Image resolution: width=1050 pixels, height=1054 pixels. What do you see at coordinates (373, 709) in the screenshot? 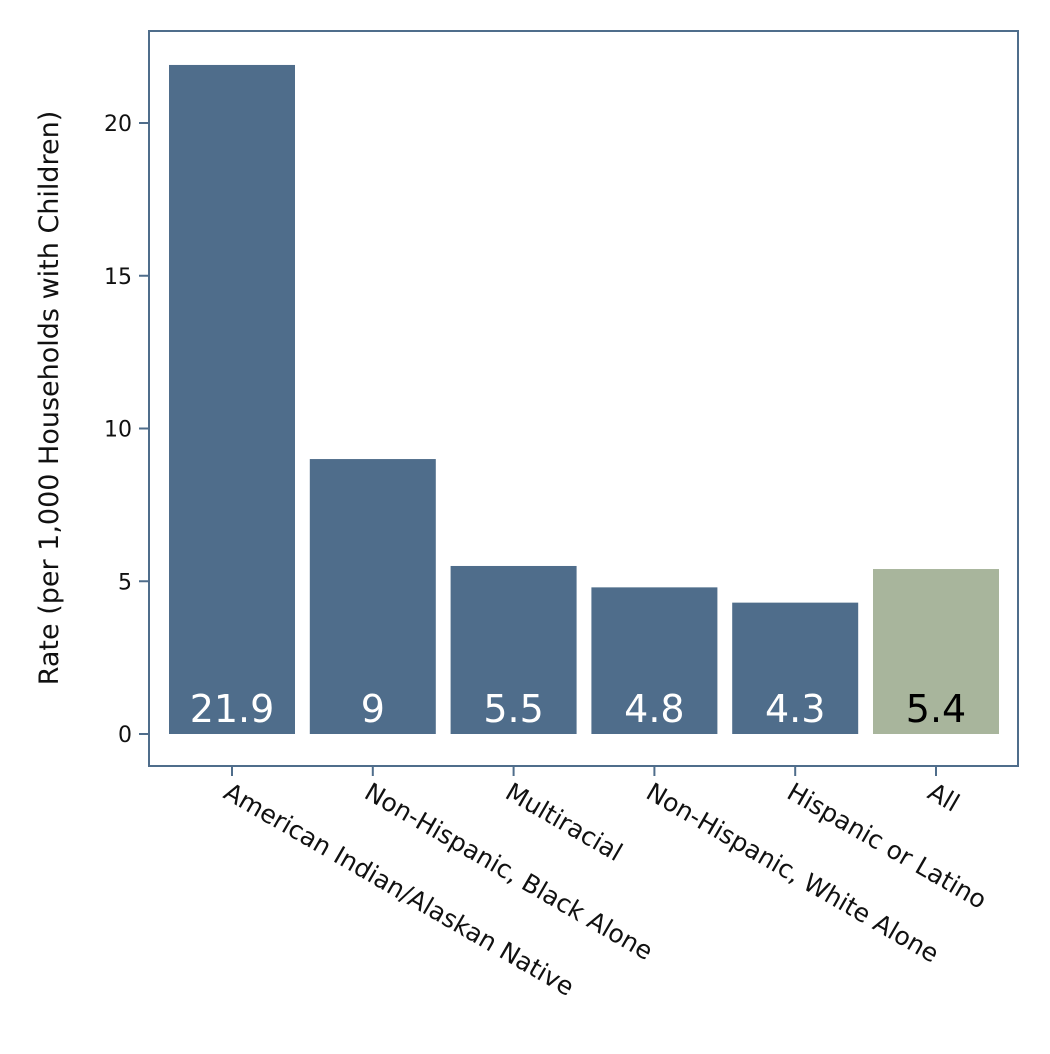
I see `data-label-2: 9` at bounding box center [373, 709].